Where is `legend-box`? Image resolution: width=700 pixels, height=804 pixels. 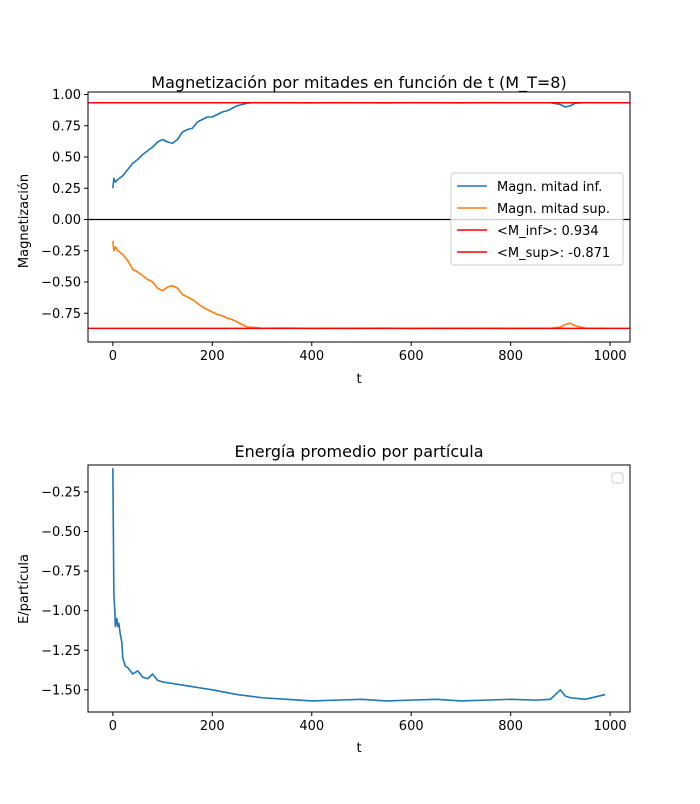 legend-box is located at coordinates (537, 219).